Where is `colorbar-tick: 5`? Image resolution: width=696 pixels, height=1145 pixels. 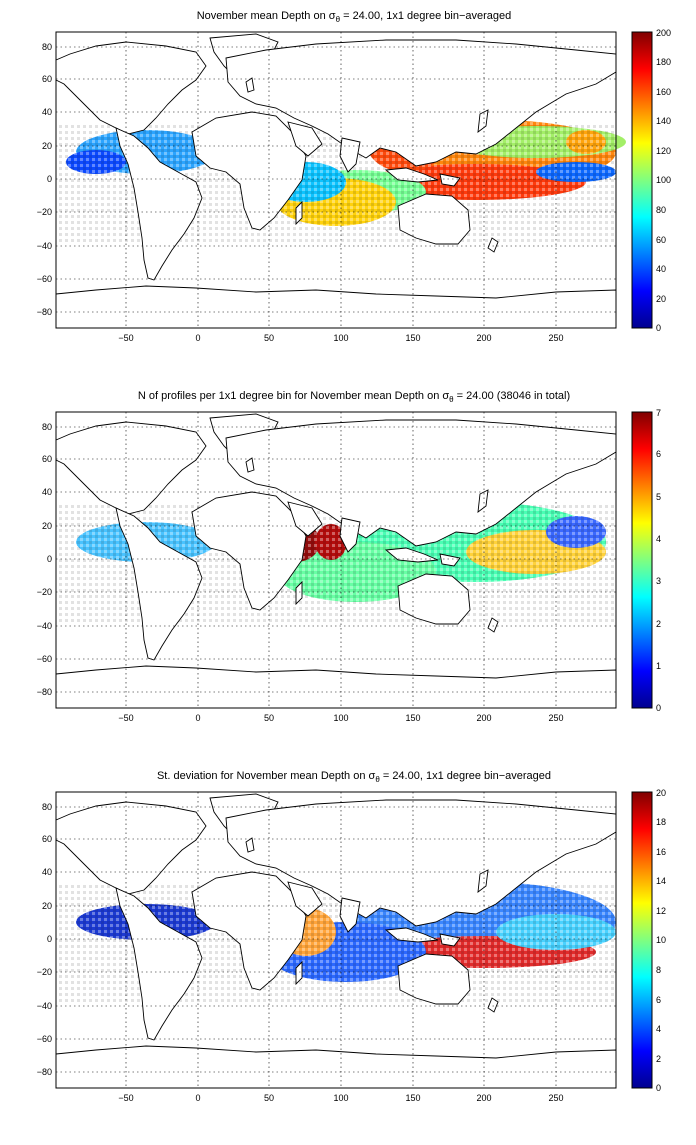 colorbar-tick: 5 is located at coordinates (658, 497).